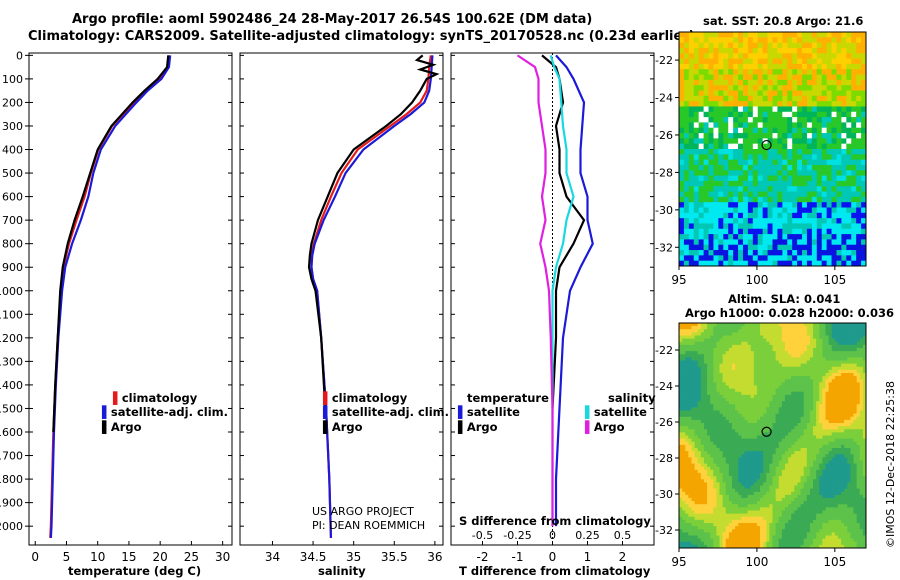  What do you see at coordinates (222, 557) in the screenshot?
I see `x-tick-label: 30` at bounding box center [222, 557].